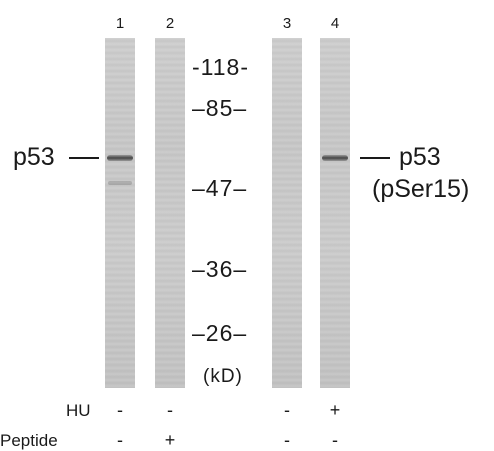  Describe the element at coordinates (78, 410) in the screenshot. I see `hu-row-label: HU` at that location.